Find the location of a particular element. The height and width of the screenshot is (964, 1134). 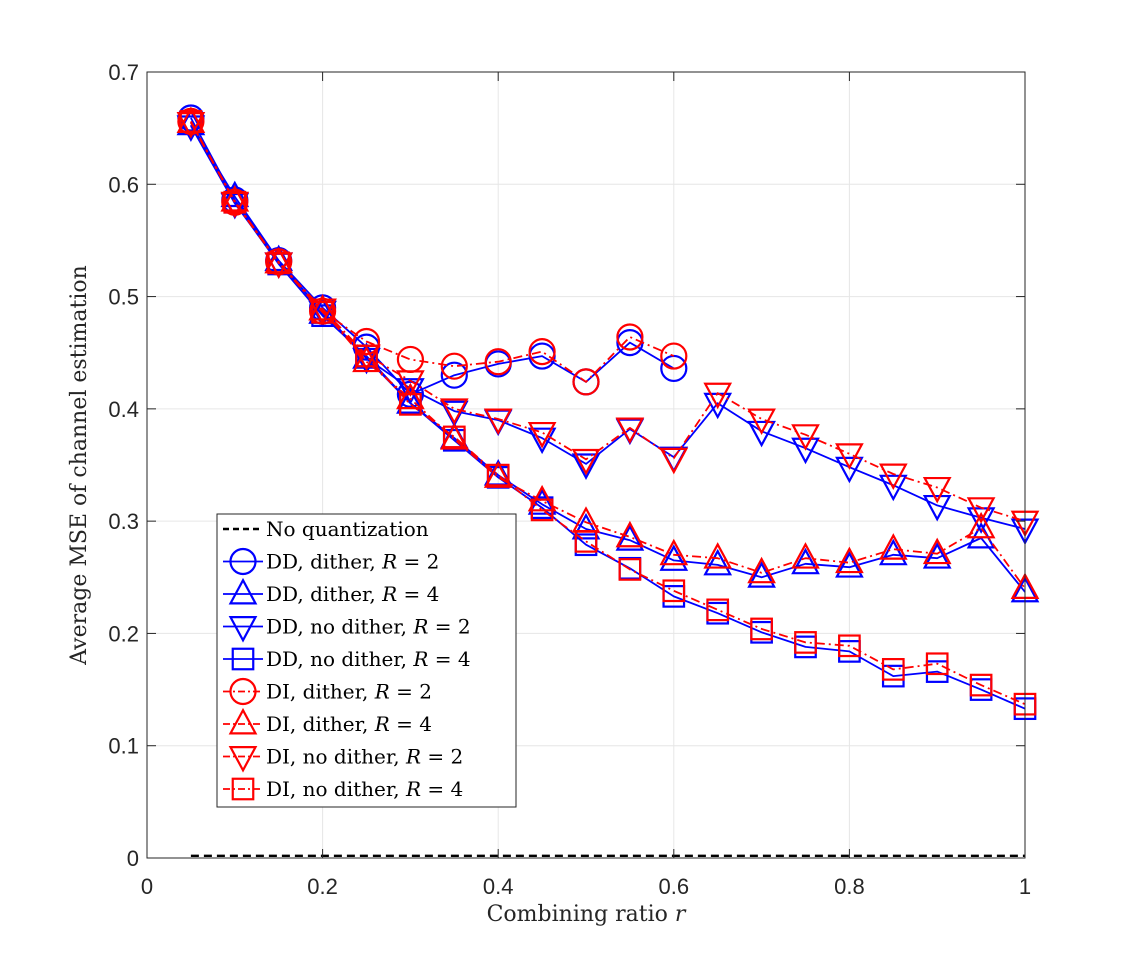

x-tick-label: 0.2 is located at coordinates (322, 886).